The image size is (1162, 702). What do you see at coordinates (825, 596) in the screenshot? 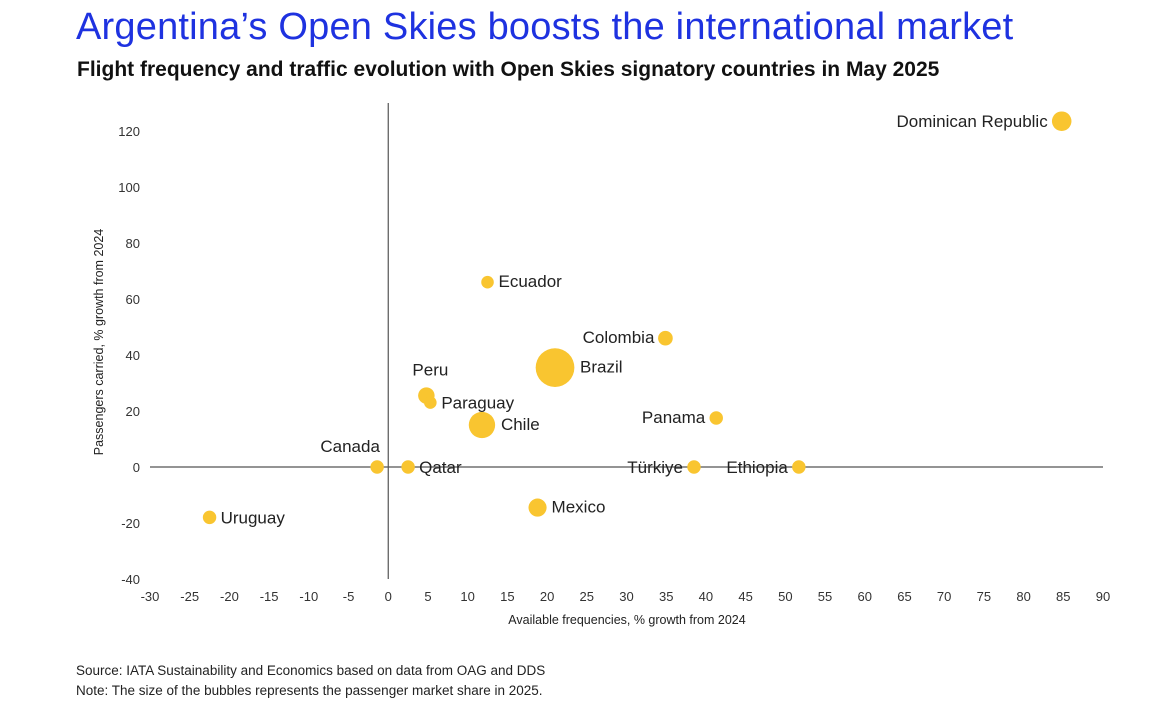
I see `x-tick-label: 55` at bounding box center [825, 596].